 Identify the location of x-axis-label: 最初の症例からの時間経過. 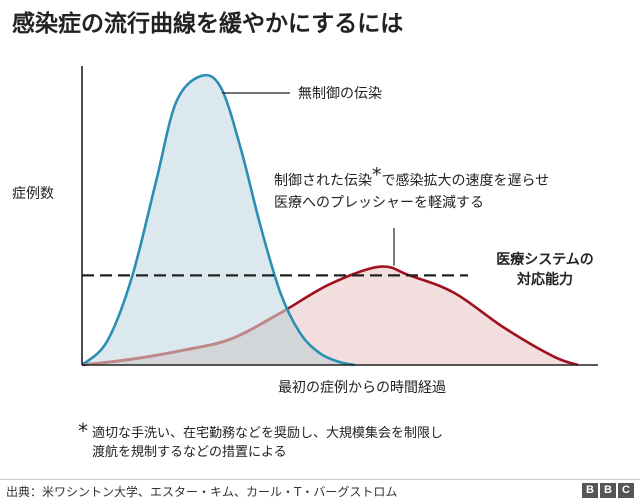
(362, 387).